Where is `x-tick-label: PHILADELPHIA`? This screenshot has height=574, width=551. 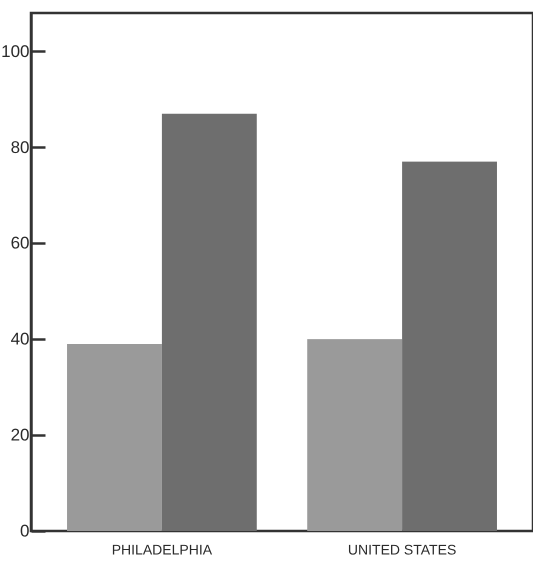 x-tick-label: PHILADELPHIA is located at coordinates (162, 550).